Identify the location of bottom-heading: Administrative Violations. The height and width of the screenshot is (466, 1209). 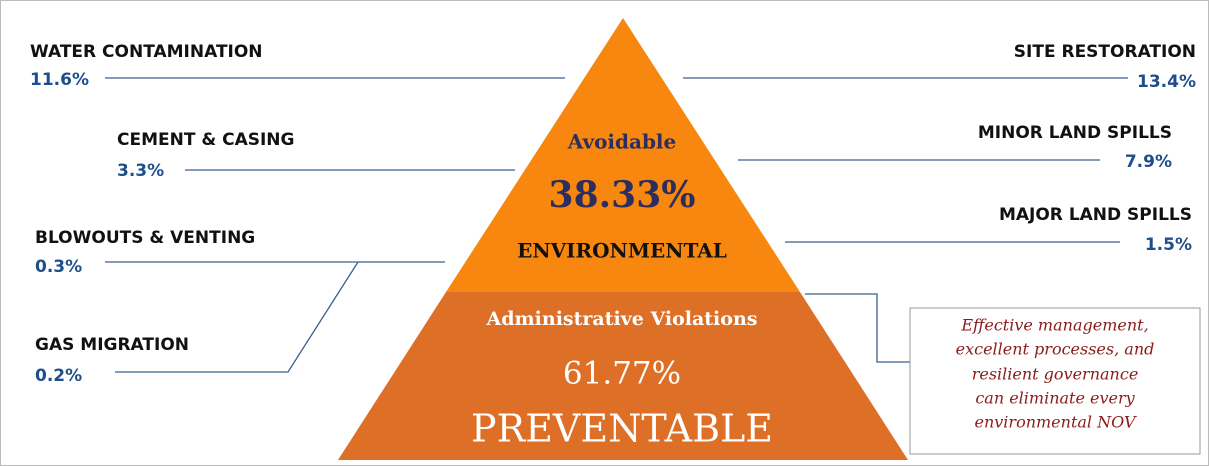
(622, 319).